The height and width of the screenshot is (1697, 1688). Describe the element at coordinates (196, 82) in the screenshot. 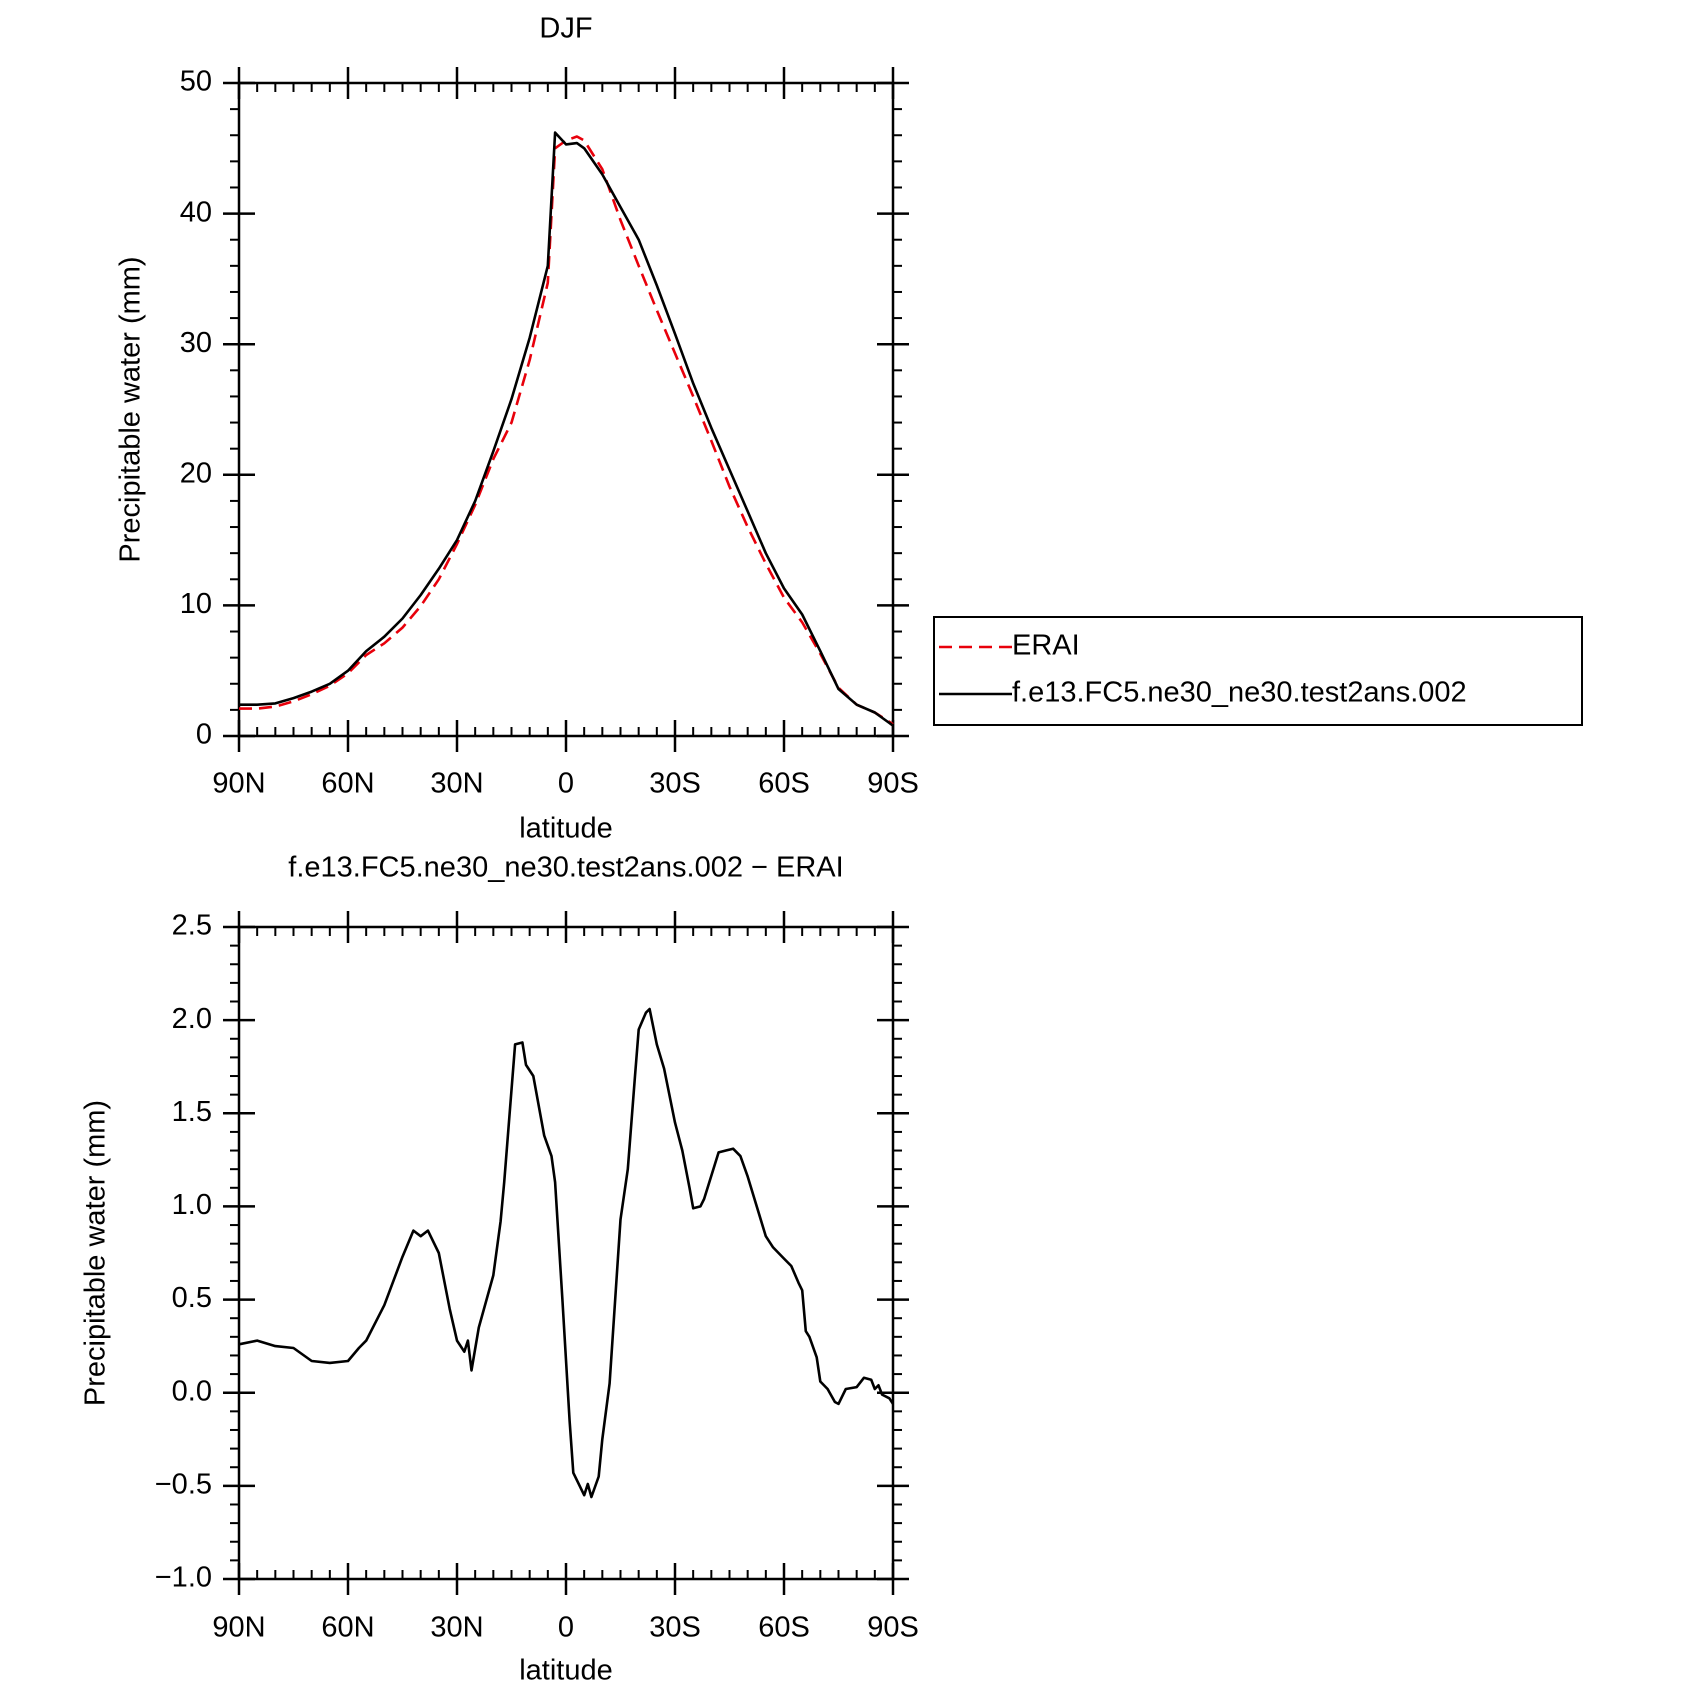

I see `y-tick-label: 50` at that location.